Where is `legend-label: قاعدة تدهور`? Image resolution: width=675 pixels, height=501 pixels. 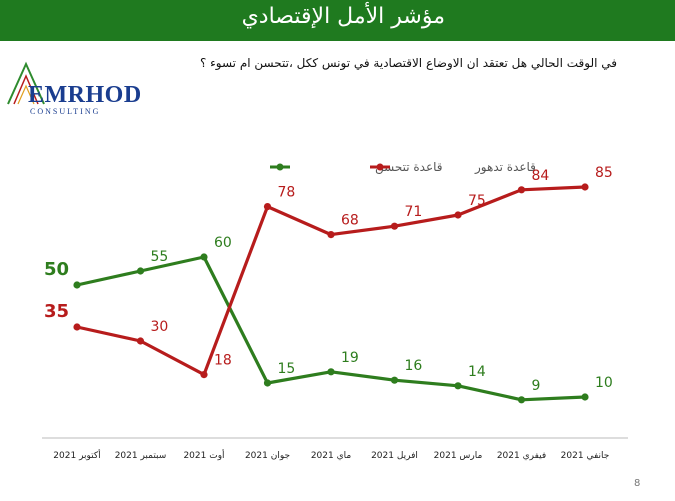 legend-label: قاعدة تدهور is located at coordinates (505, 167).